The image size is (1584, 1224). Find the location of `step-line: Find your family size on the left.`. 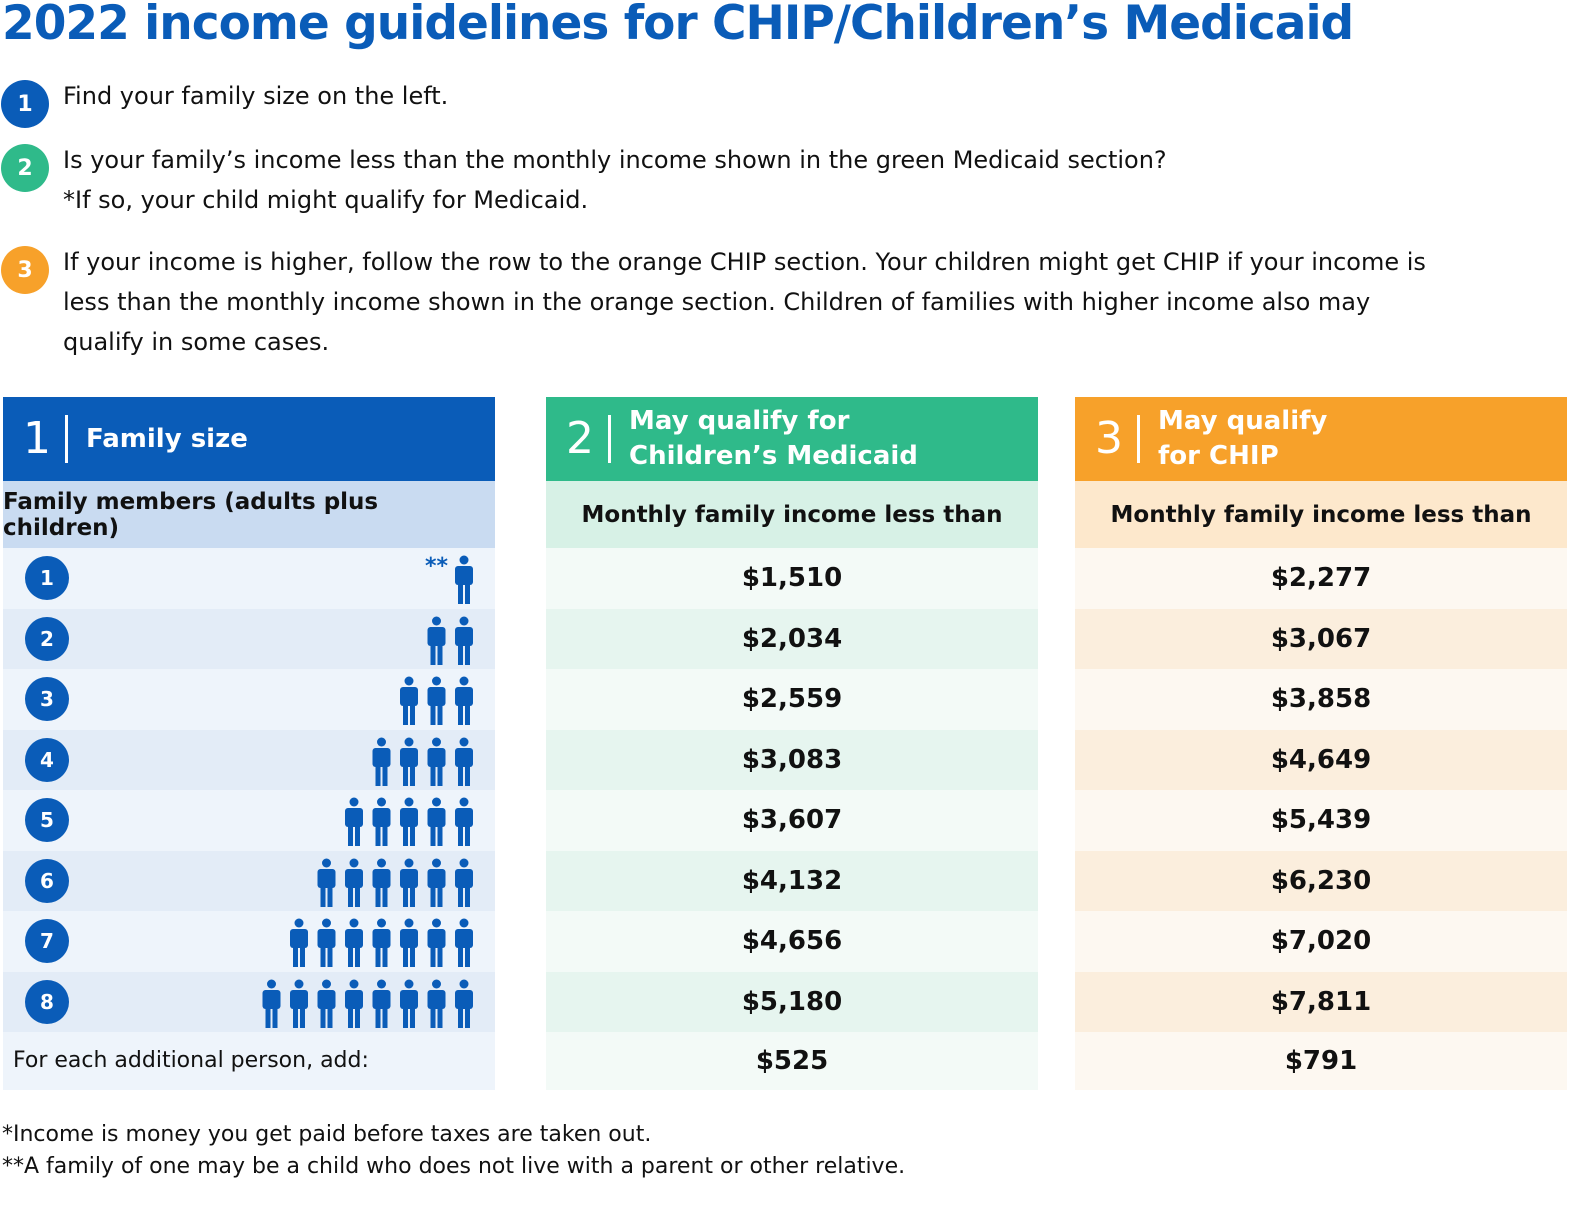

step-line: Find your family size on the left. is located at coordinates (256, 96).